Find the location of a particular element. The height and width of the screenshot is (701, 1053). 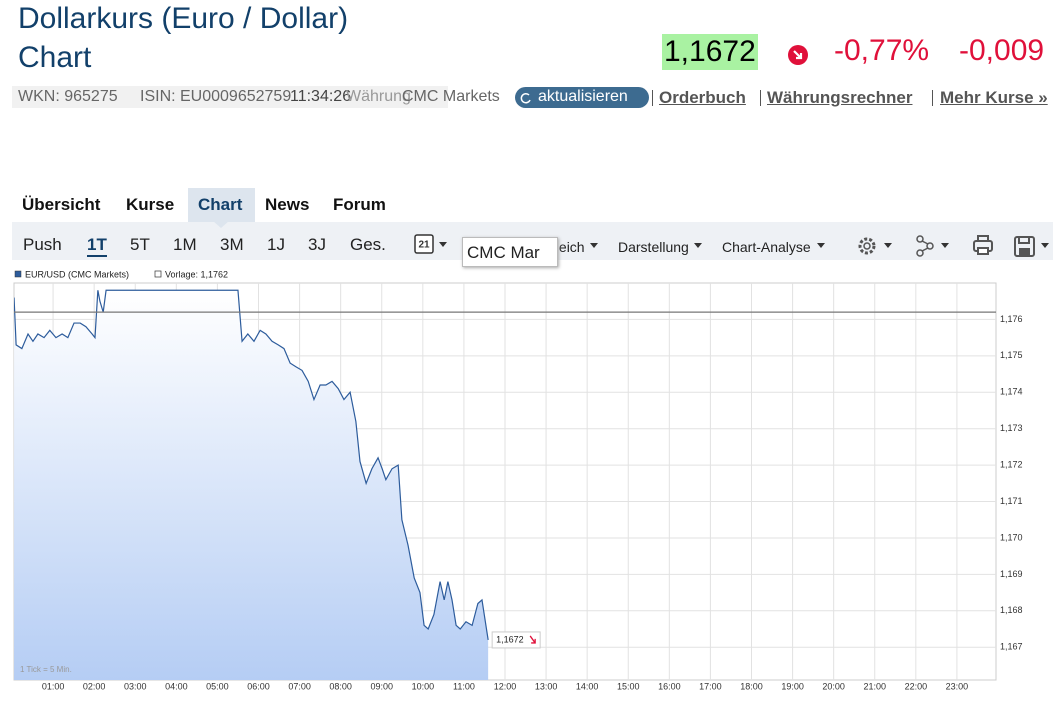

x-tick-label: 12:00 is located at coordinates (505, 686).